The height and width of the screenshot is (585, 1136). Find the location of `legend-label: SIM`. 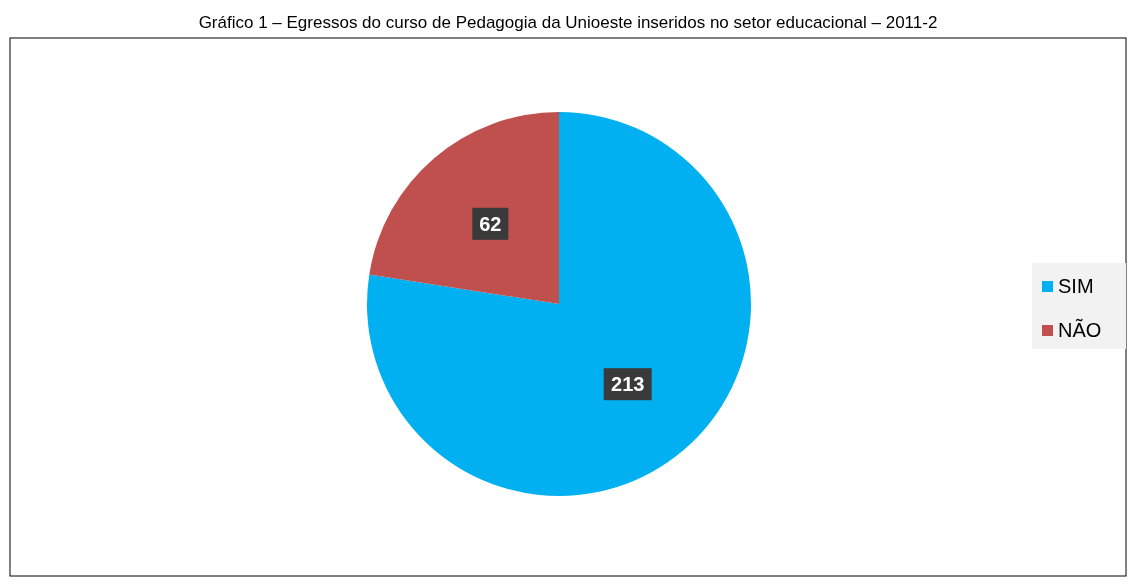

legend-label: SIM is located at coordinates (1076, 286).